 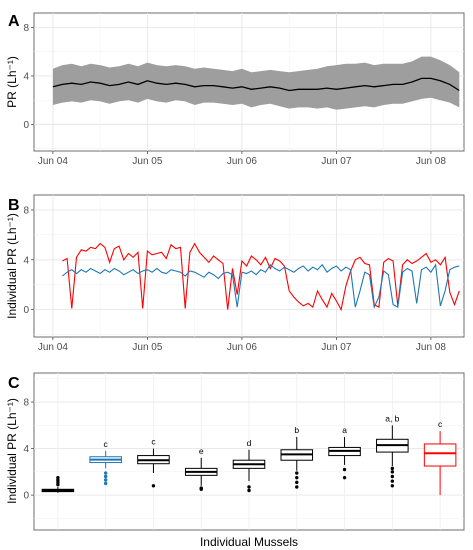 What do you see at coordinates (201, 451) in the screenshot?
I see `box-significance-label: e` at bounding box center [201, 451].